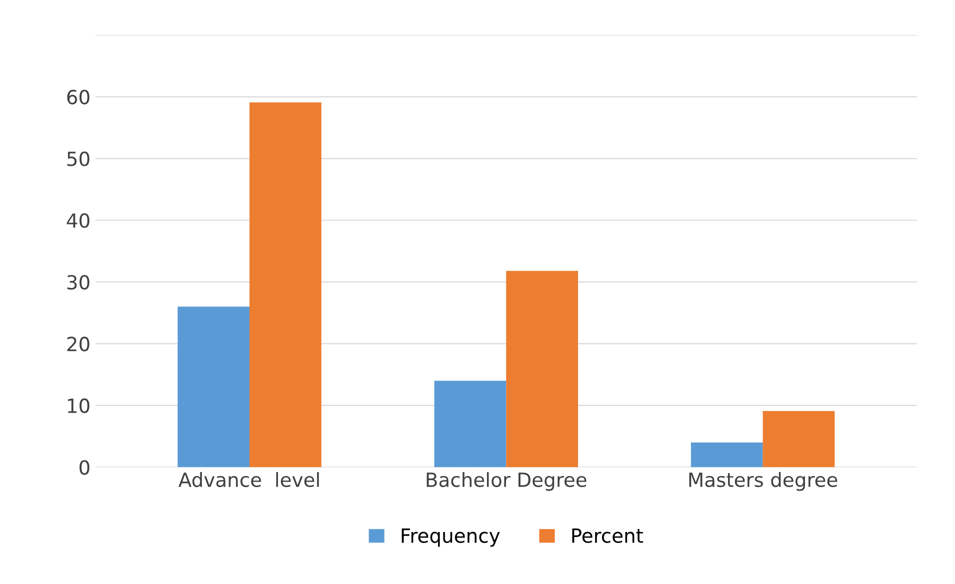 This screenshot has width=955, height=584. I want to click on y-tick-label: 50, so click(78, 158).